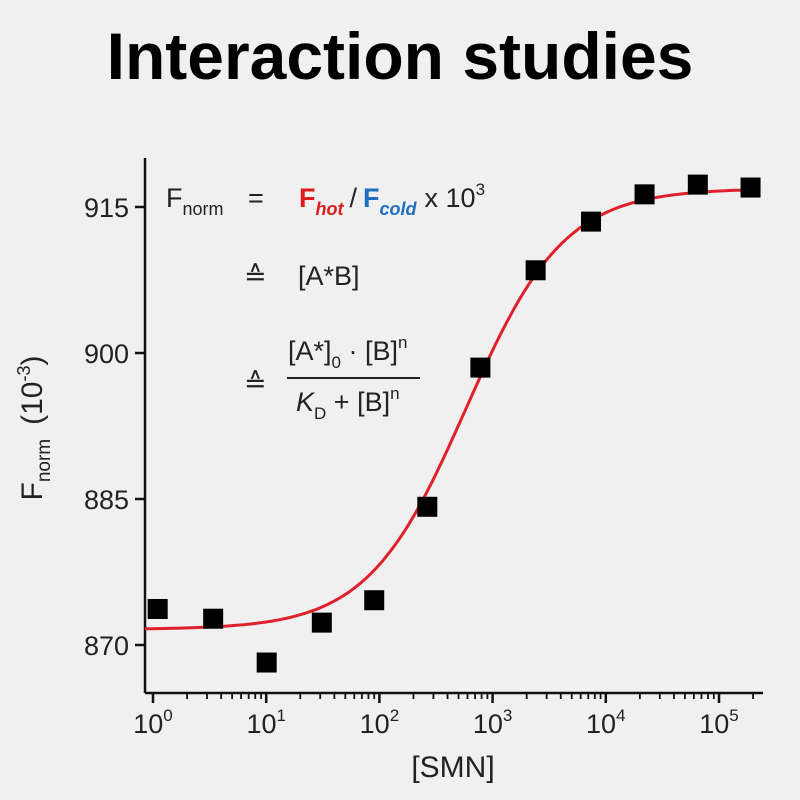 The height and width of the screenshot is (800, 800). Describe the element at coordinates (329, 276) in the screenshot. I see `equation-complex: [A*B]` at that location.